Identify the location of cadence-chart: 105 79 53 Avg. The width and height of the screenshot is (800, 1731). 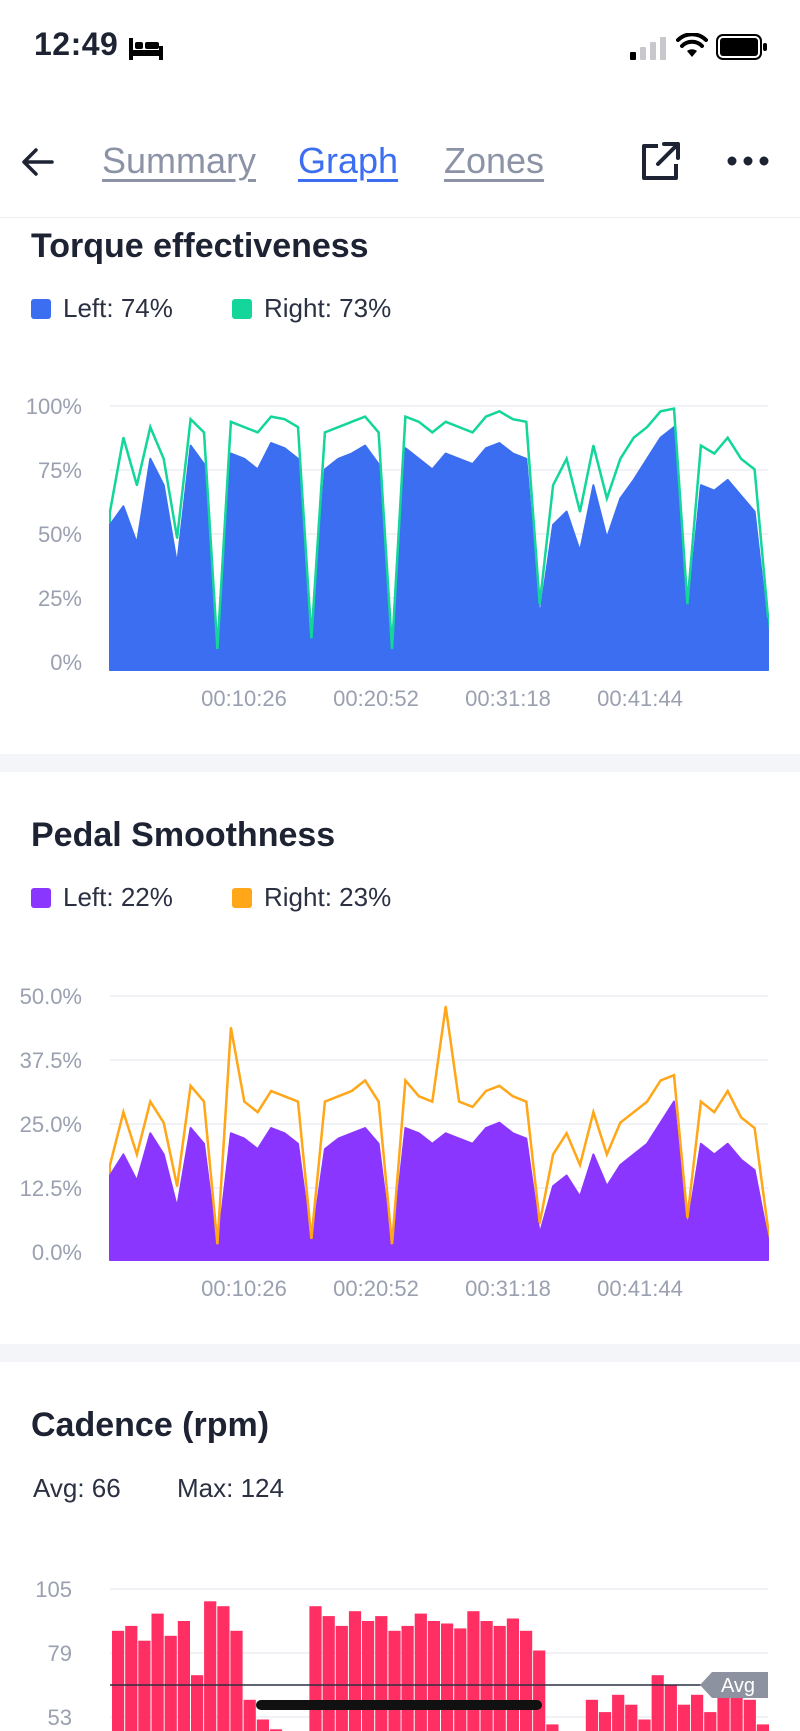
(400, 1645).